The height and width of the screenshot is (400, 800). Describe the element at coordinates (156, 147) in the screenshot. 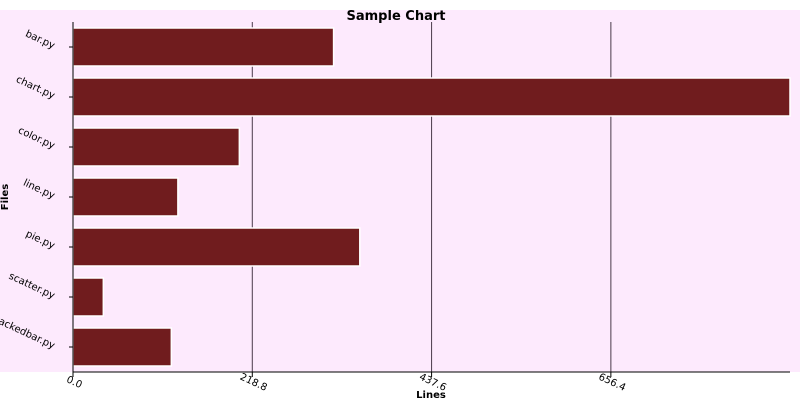

I see `bar-color-py` at that location.